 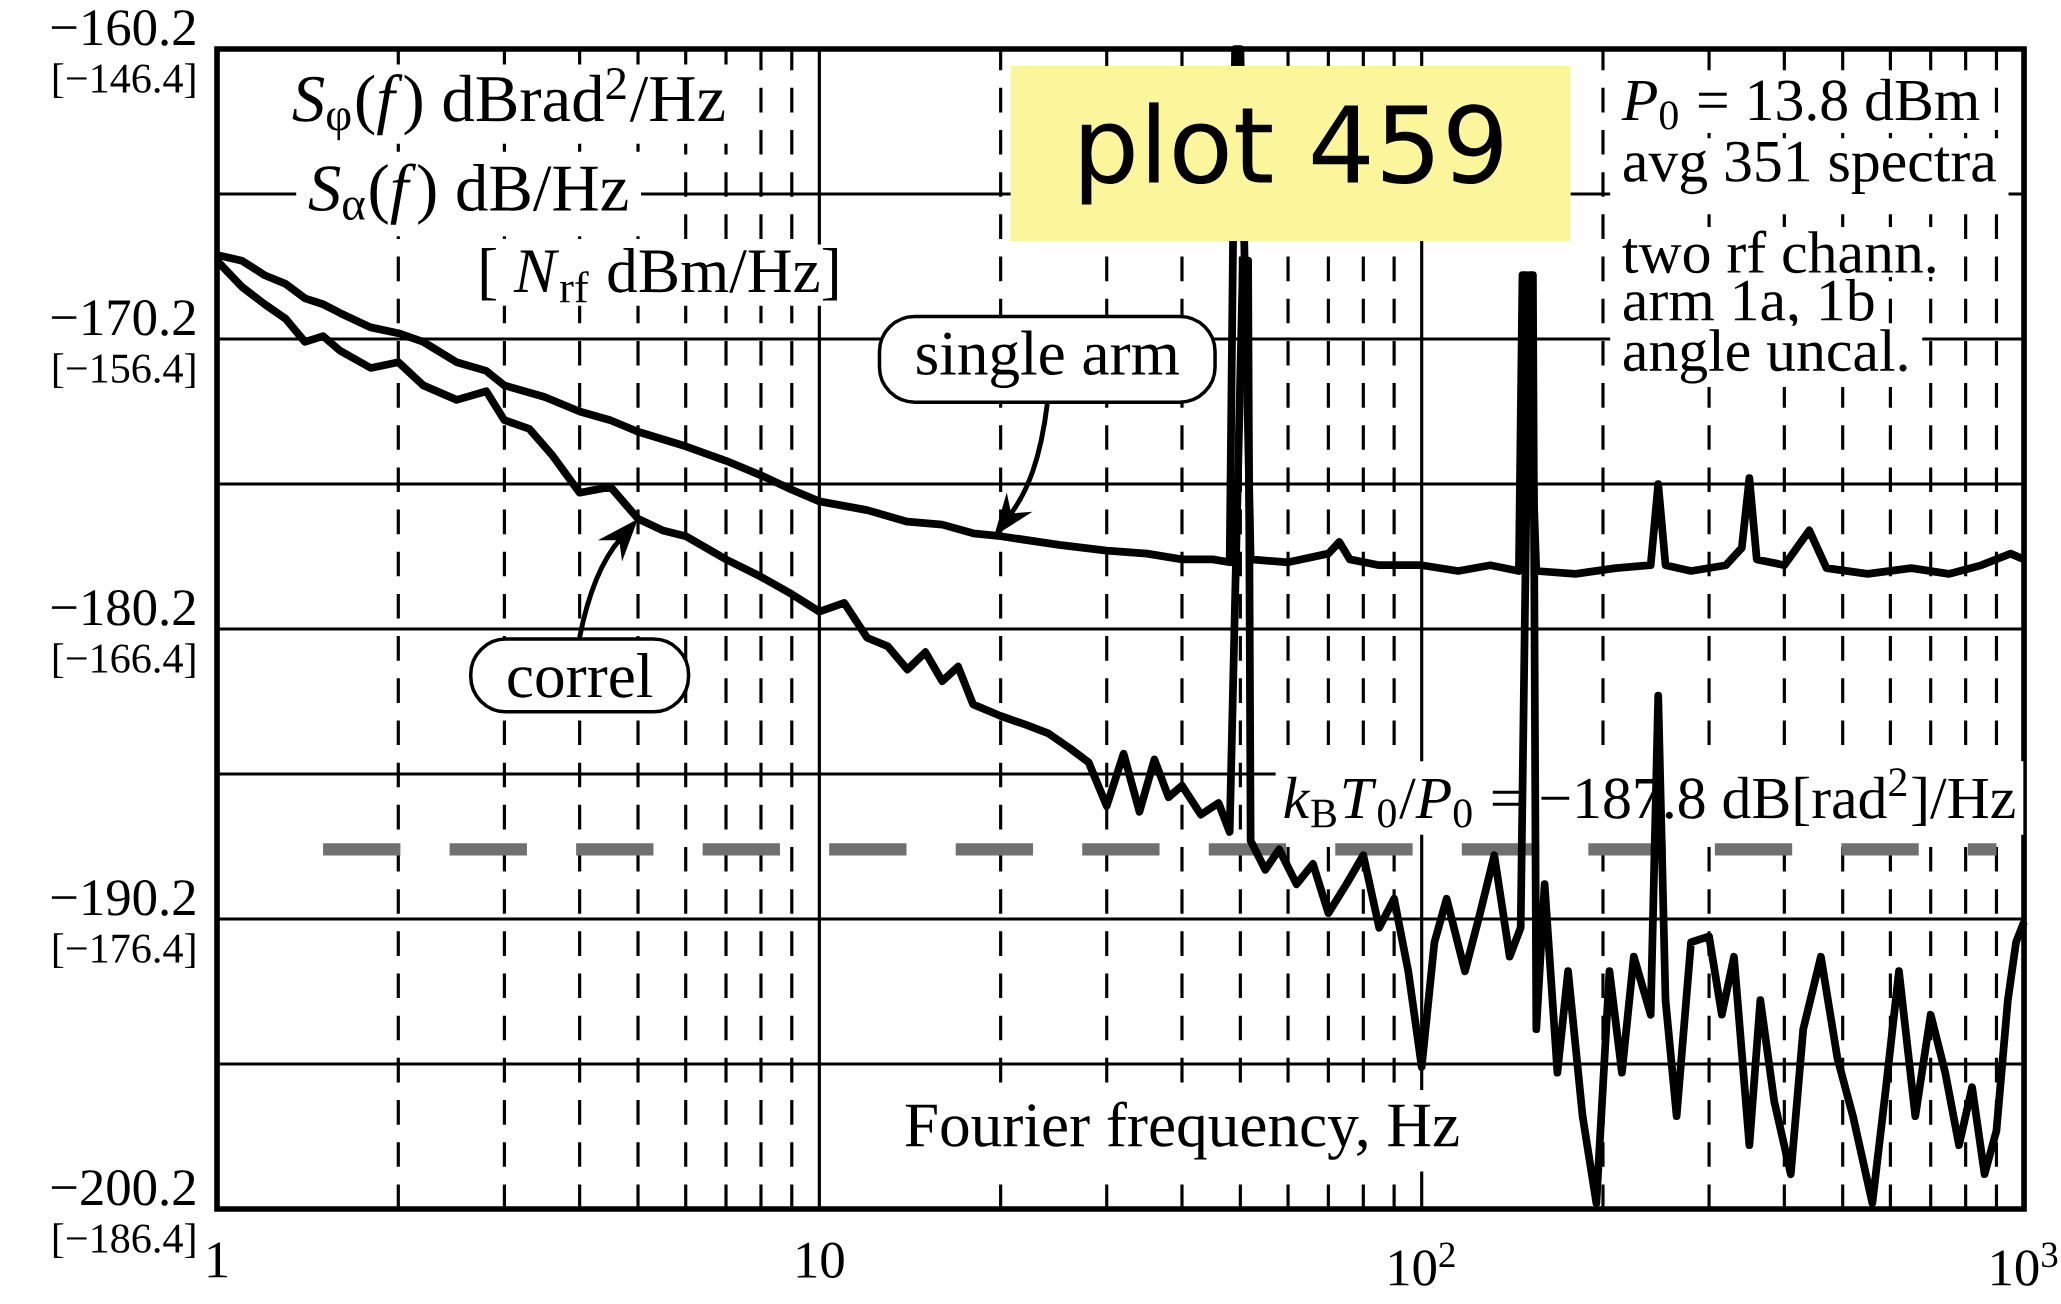 I want to click on y2-tick-label: [−156.4], so click(x=124, y=371).